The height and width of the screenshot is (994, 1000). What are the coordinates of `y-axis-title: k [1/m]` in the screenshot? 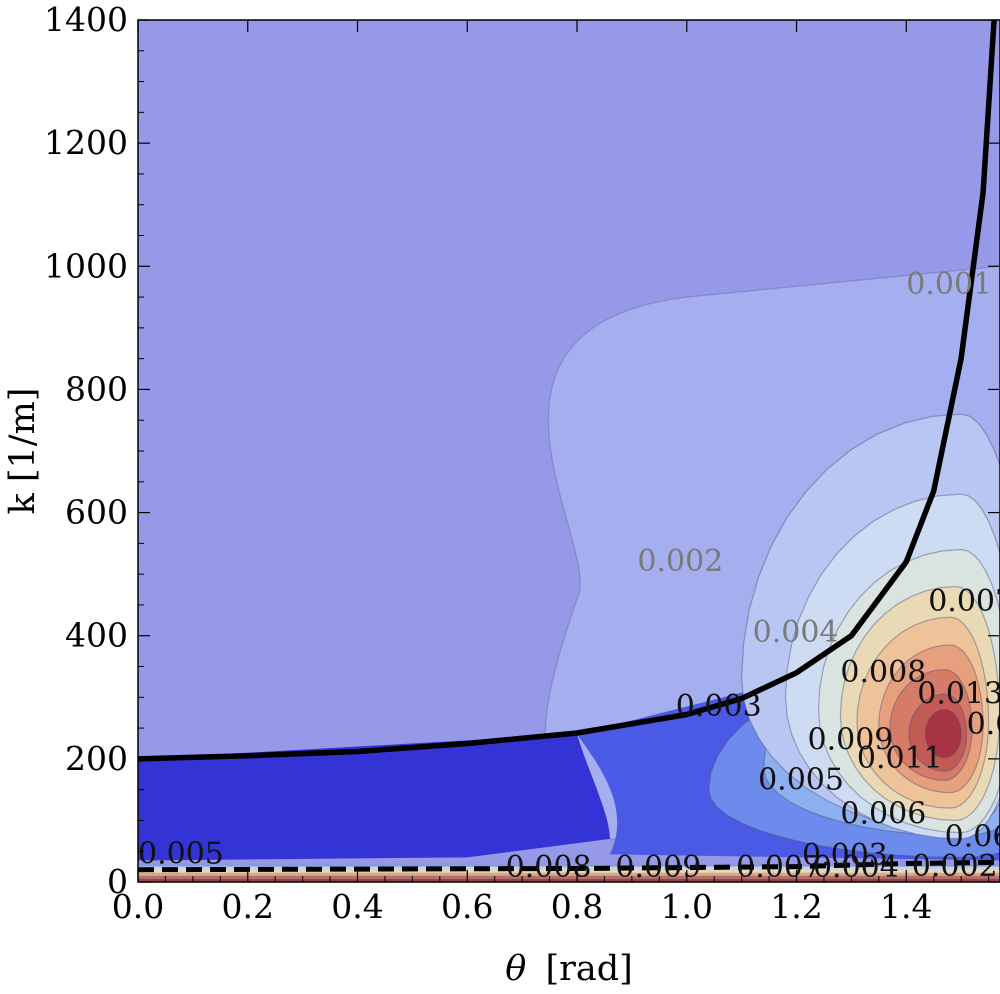 It's located at (23, 451).